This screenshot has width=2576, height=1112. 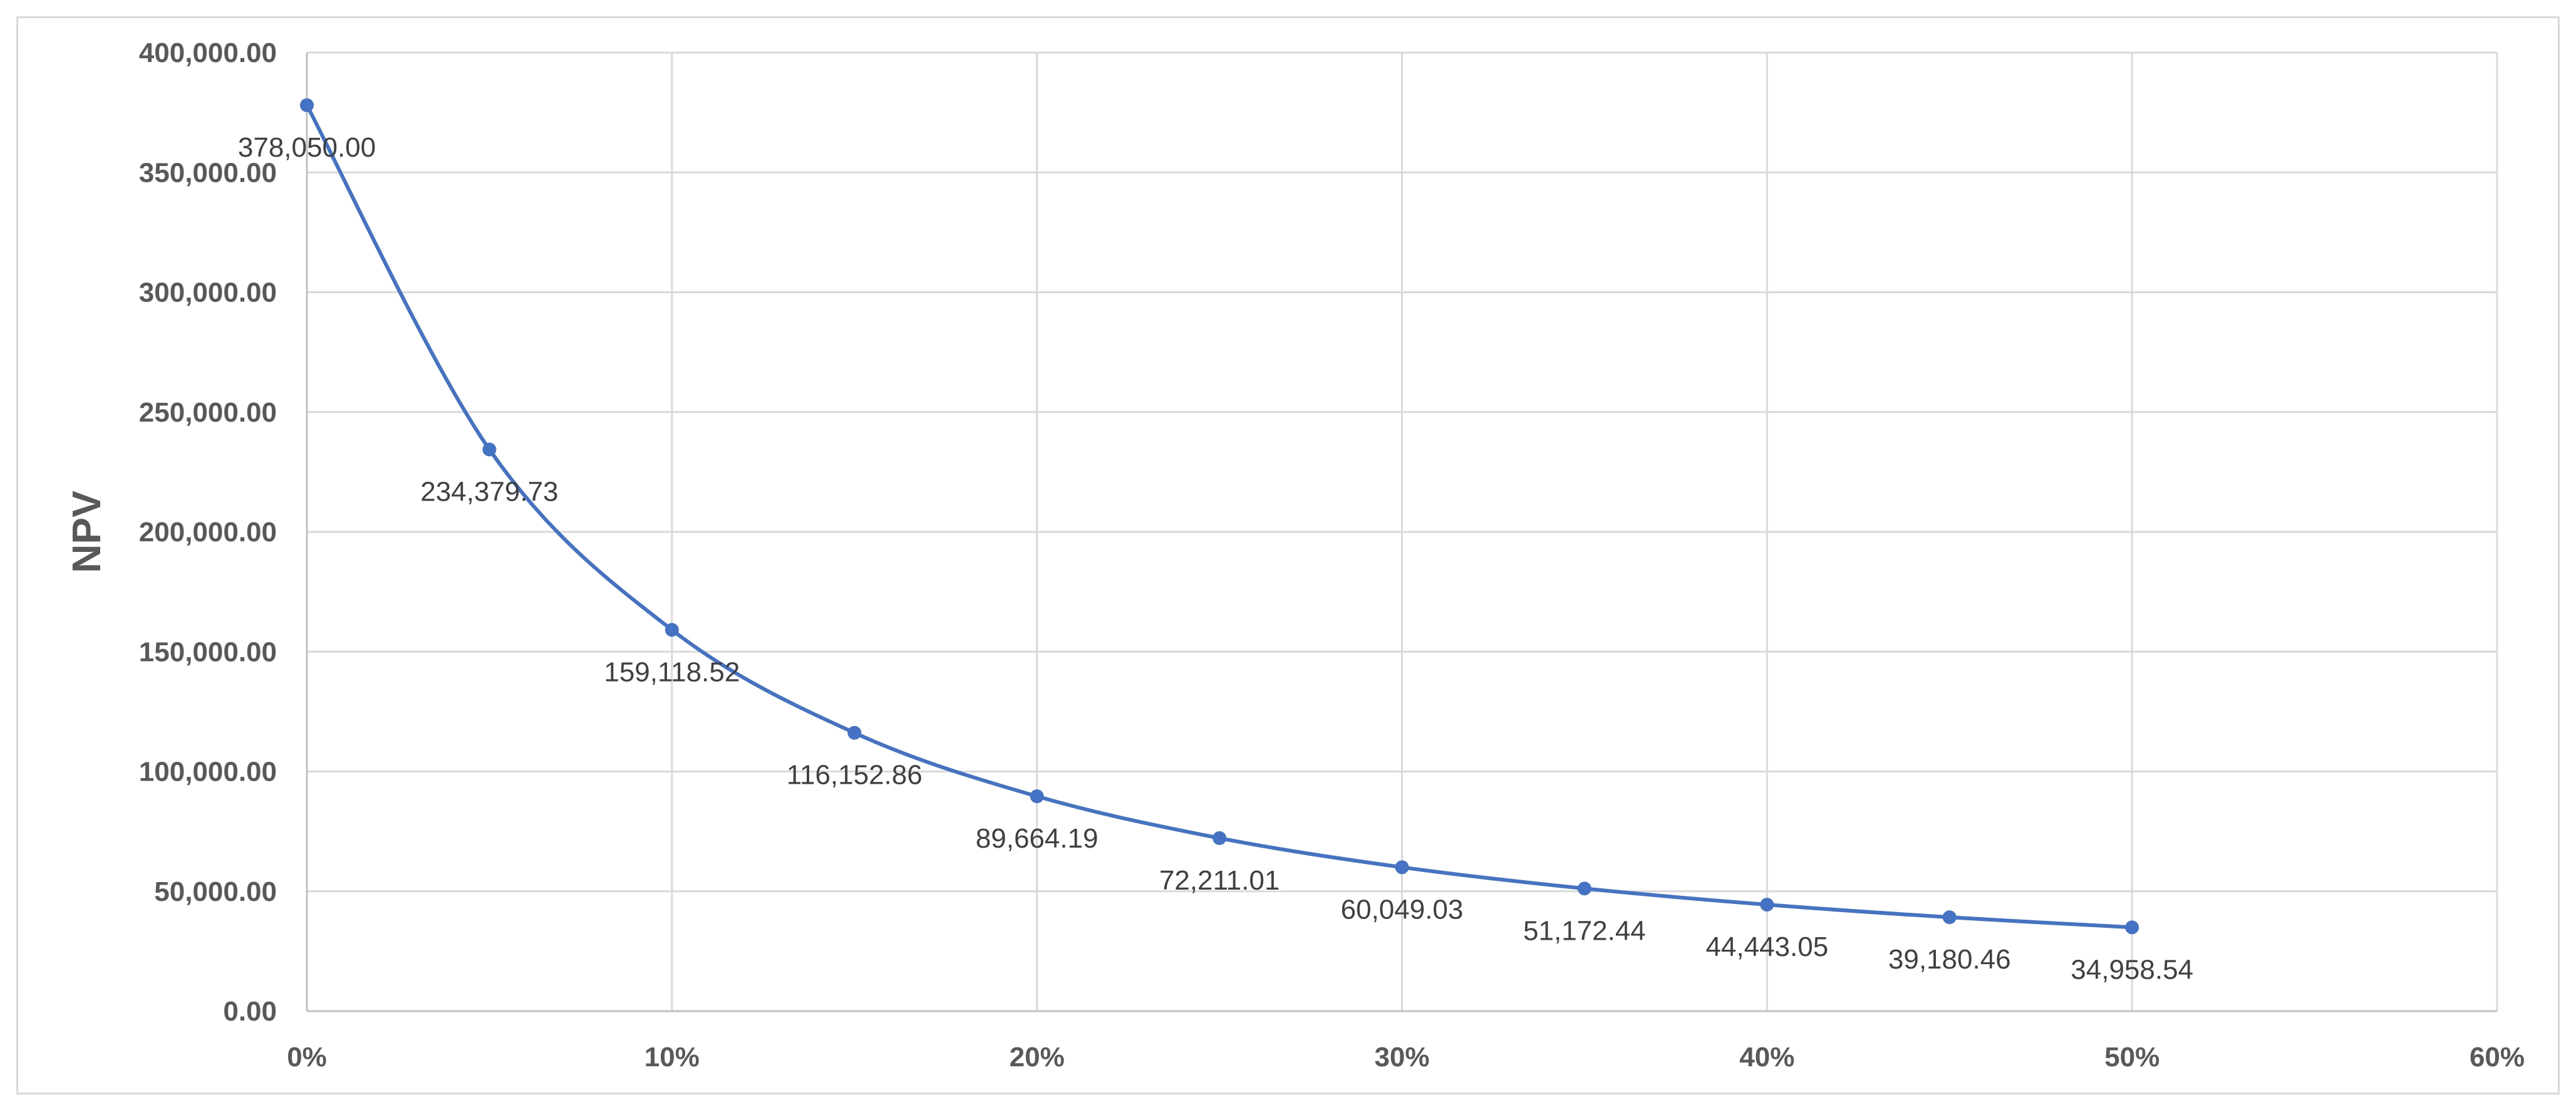 I want to click on x-tick-label: 50%, so click(x=2132, y=1057).